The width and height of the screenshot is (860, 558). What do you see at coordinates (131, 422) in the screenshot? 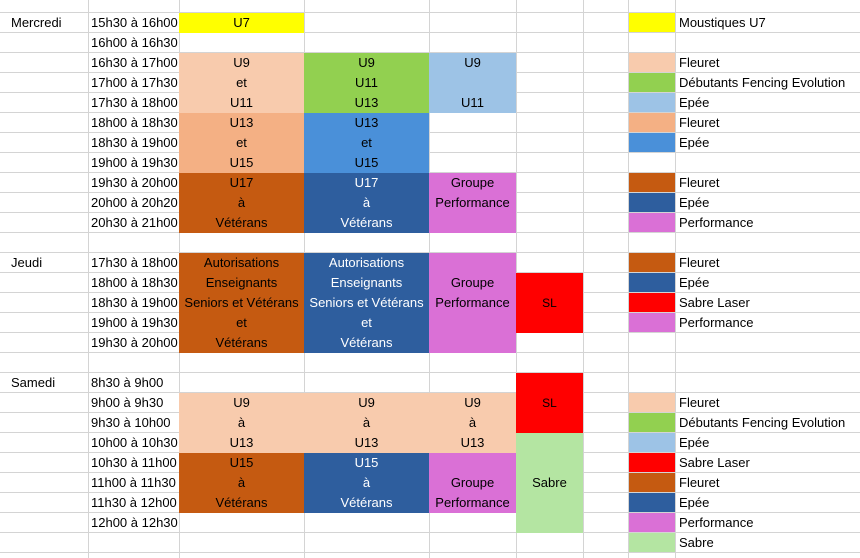
I see `time-slot-cell: 9h30 à 10h00` at bounding box center [131, 422].